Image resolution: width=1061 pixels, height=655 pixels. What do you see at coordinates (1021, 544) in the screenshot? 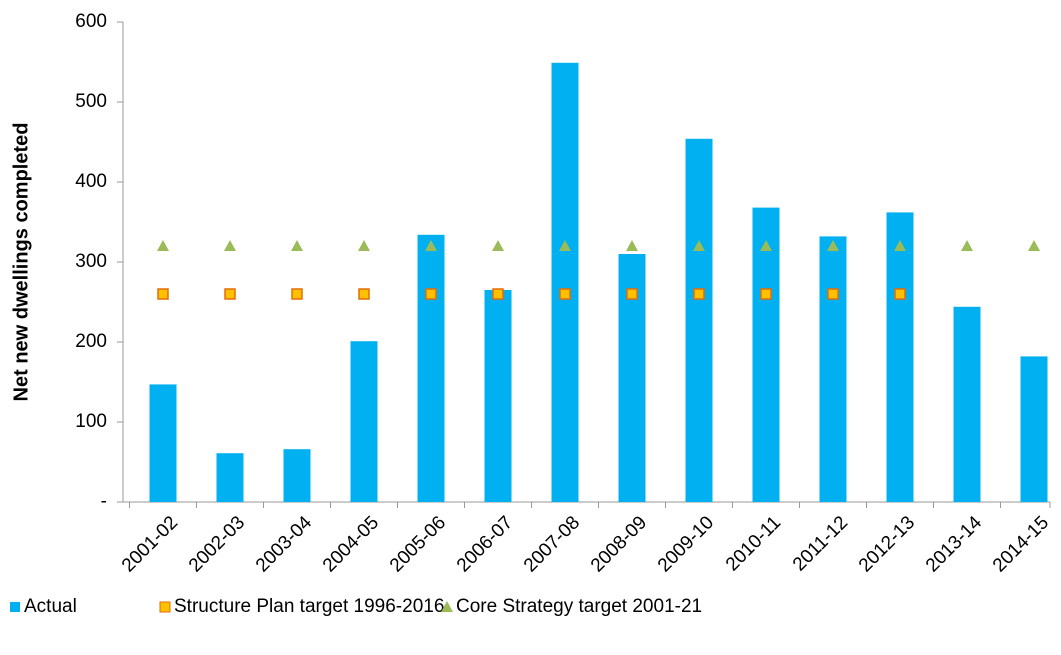
I see `x-tick-label: 2014-15` at bounding box center [1021, 544].